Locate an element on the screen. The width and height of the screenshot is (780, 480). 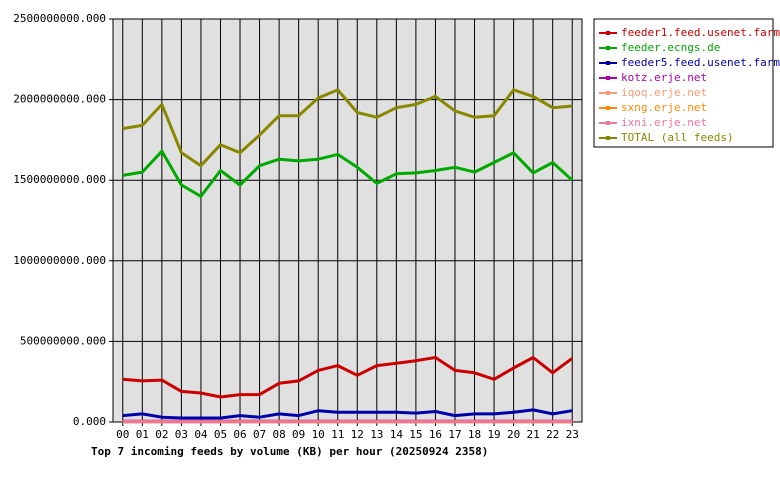
x-tick-label: 10 is located at coordinates (318, 434).